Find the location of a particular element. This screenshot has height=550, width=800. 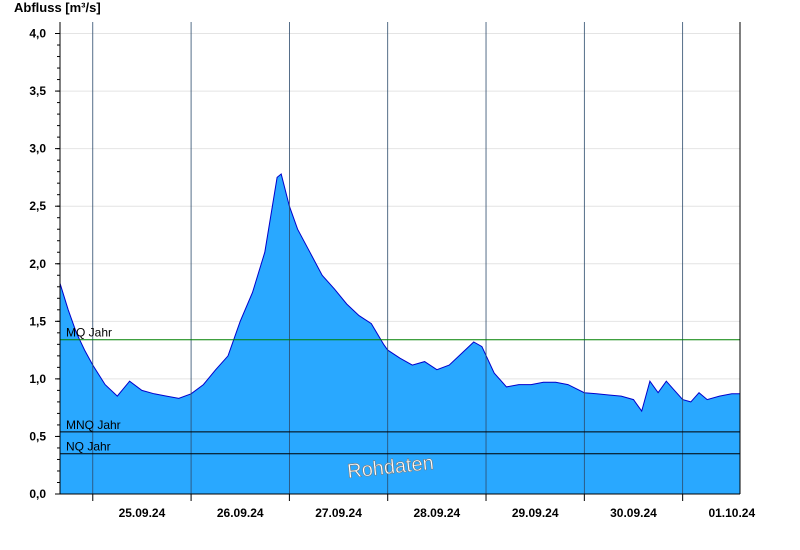

x-tick-label: 25.09.24 is located at coordinates (142, 513).